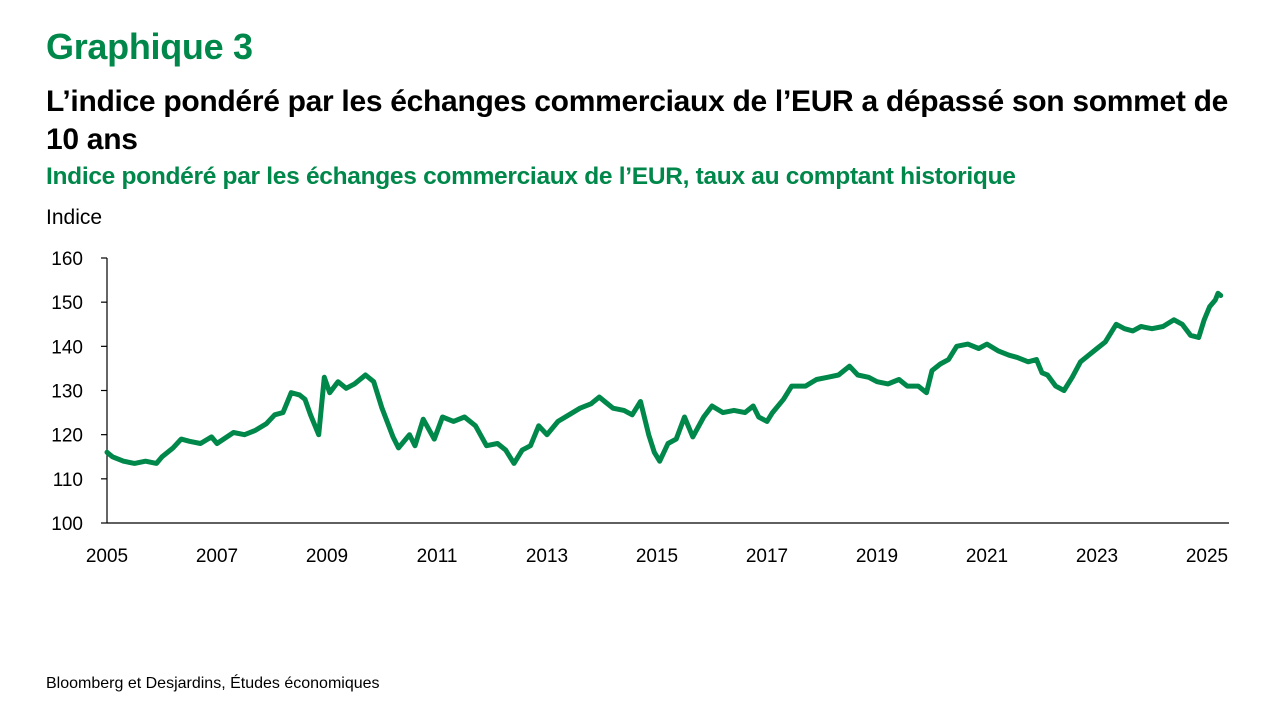 This screenshot has width=1280, height=720. I want to click on x-tick-label: 2013, so click(547, 556).